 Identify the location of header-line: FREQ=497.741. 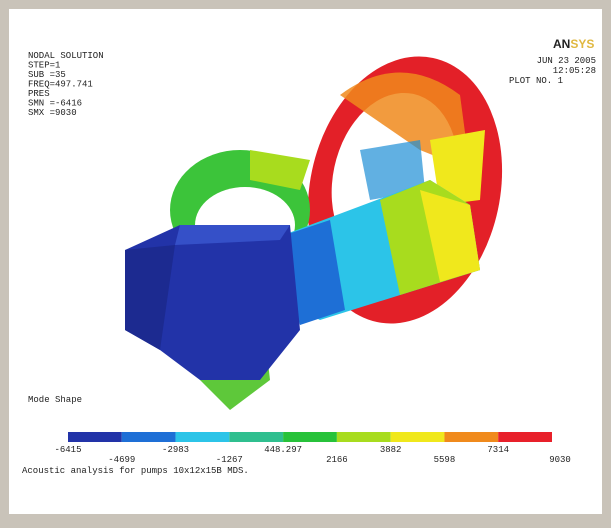
(60, 85).